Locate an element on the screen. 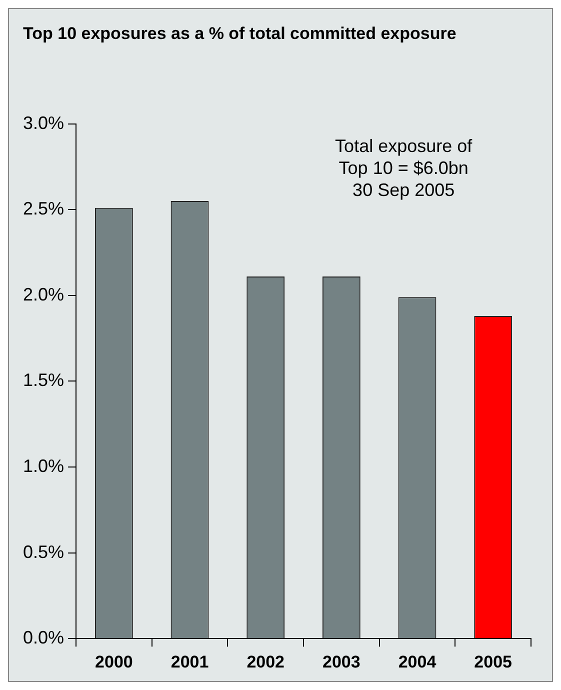  y-tick-label: 2.0% is located at coordinates (43, 294).